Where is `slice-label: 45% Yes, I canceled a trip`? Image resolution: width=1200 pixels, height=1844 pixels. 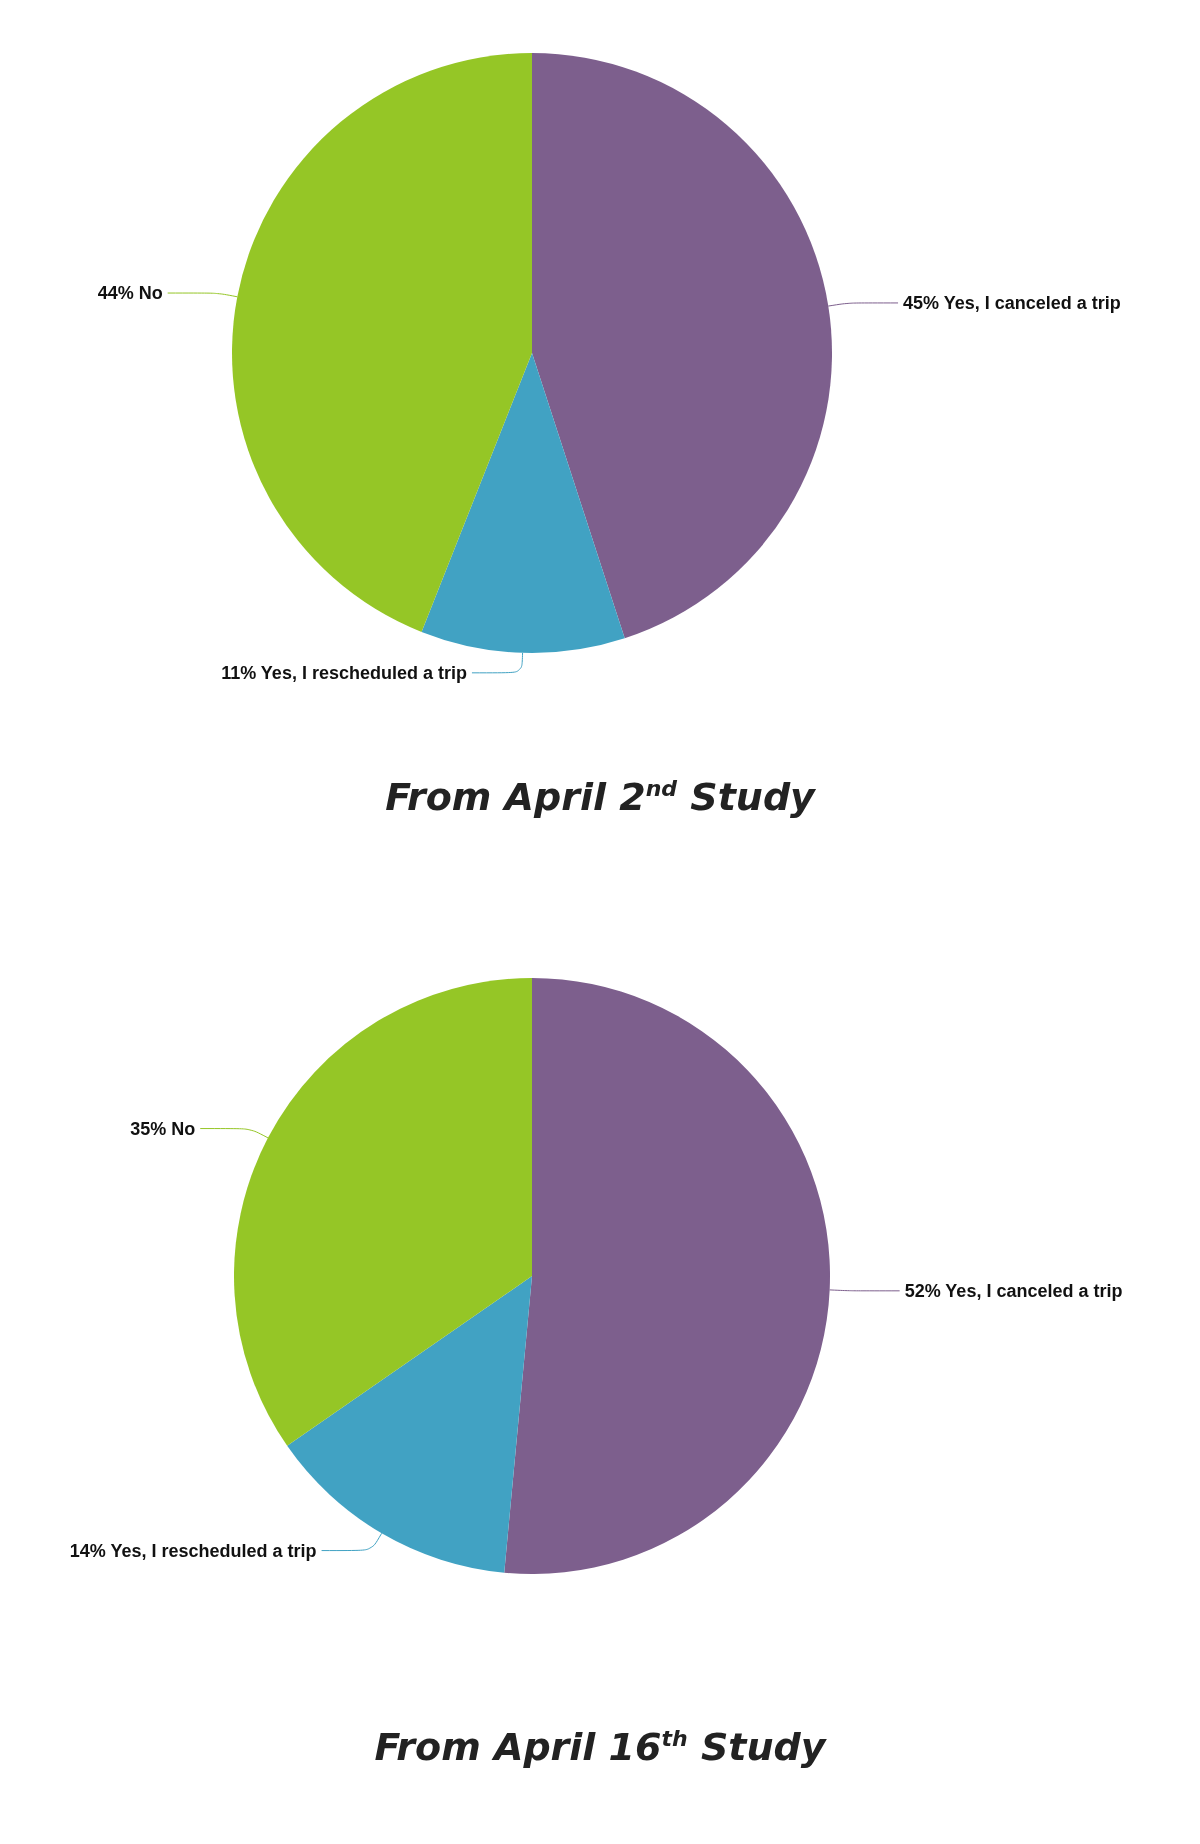 slice-label: 45% Yes, I canceled a trip is located at coordinates (1012, 302).